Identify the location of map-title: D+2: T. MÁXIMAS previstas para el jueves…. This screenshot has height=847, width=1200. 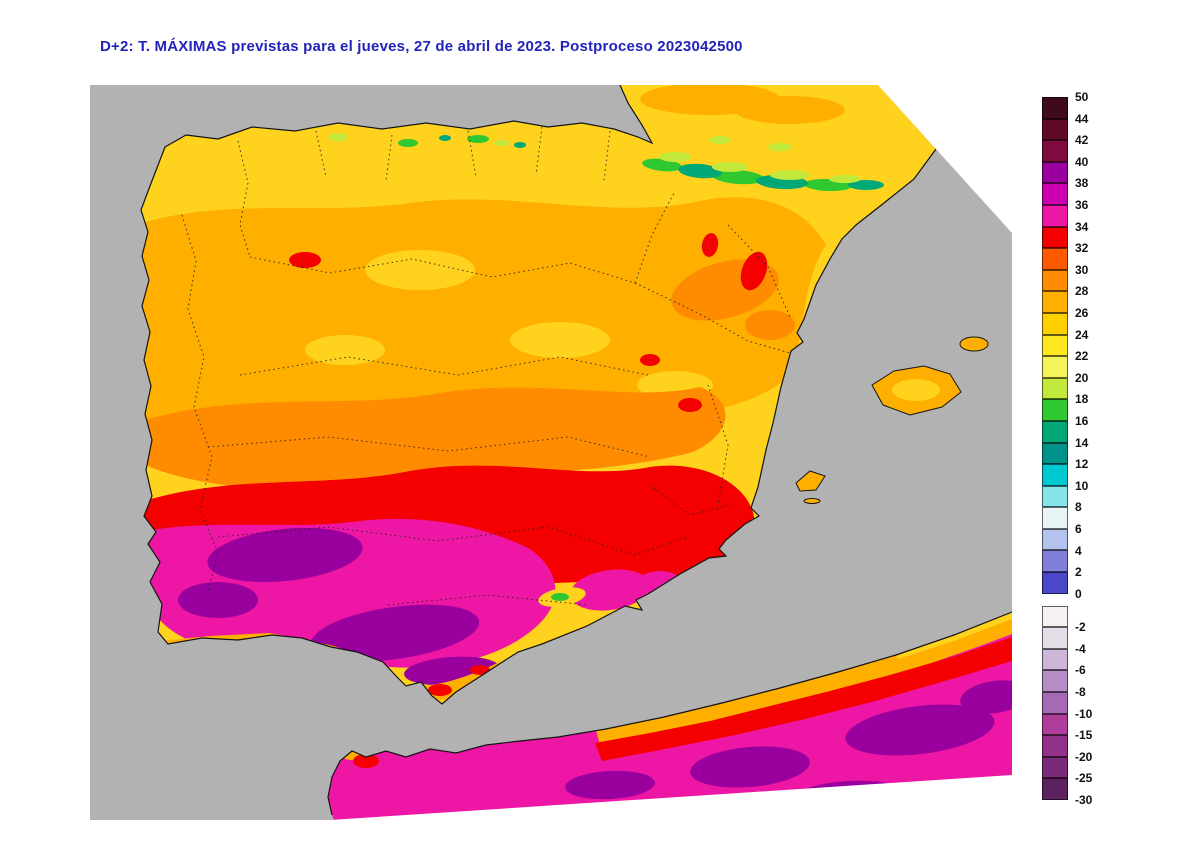
(421, 46).